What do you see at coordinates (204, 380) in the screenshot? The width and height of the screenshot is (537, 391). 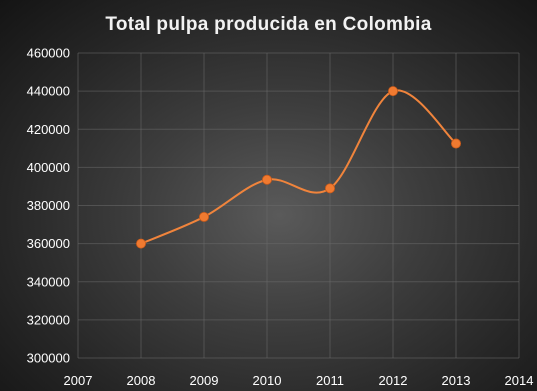 I see `x-tick-label: 2009` at bounding box center [204, 380].